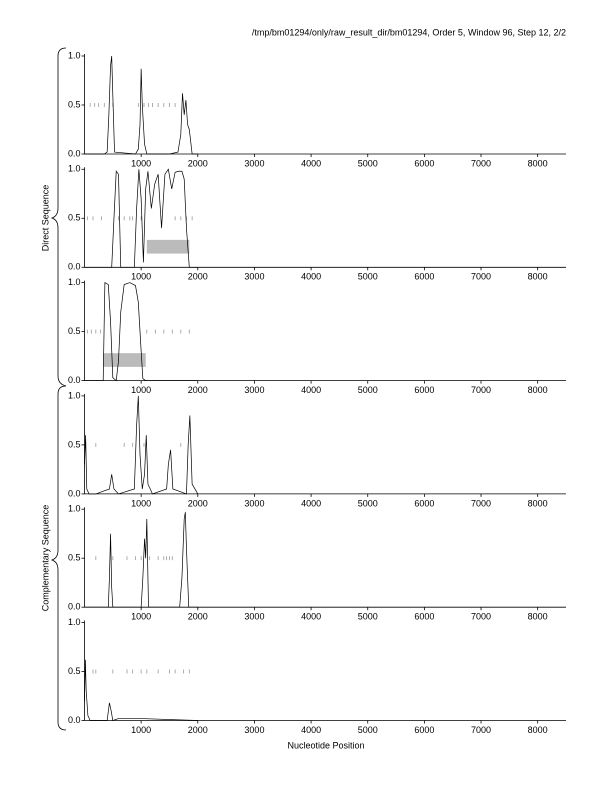 This screenshot has width=612, height=792. I want to click on group-label: Complementary Sequence, so click(45, 558).